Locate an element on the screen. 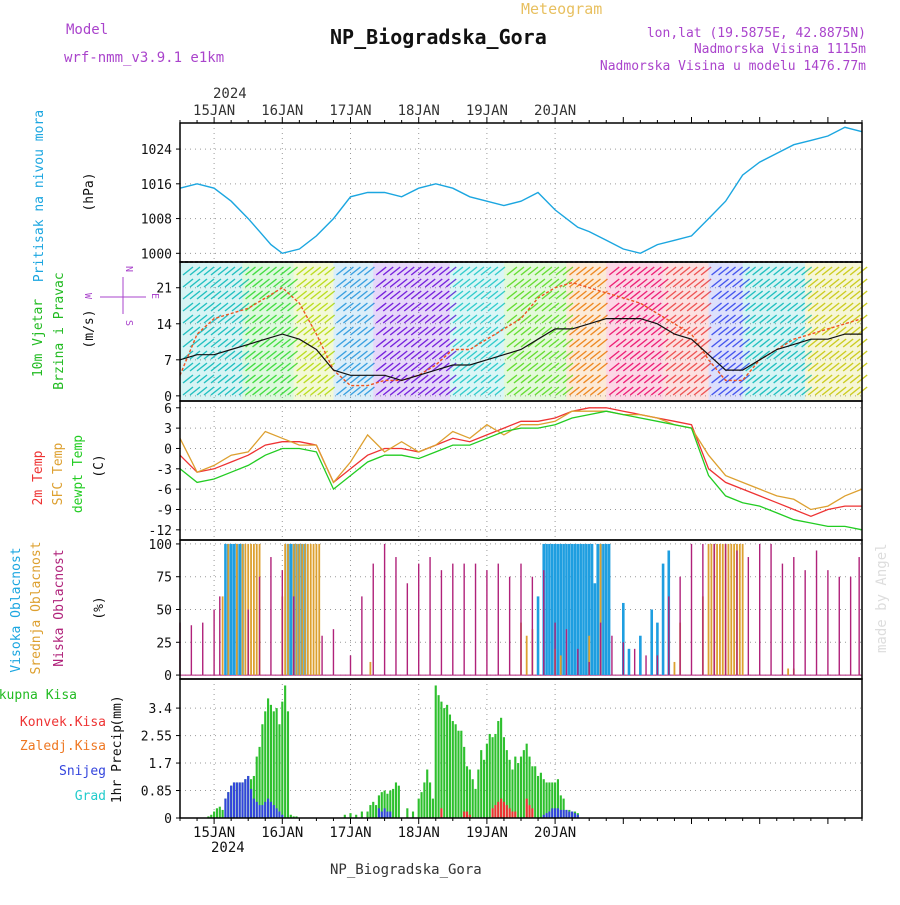 The height and width of the screenshot is (905, 900). legend-freezing-rain: Zaledj.Kisa is located at coordinates (63, 746).